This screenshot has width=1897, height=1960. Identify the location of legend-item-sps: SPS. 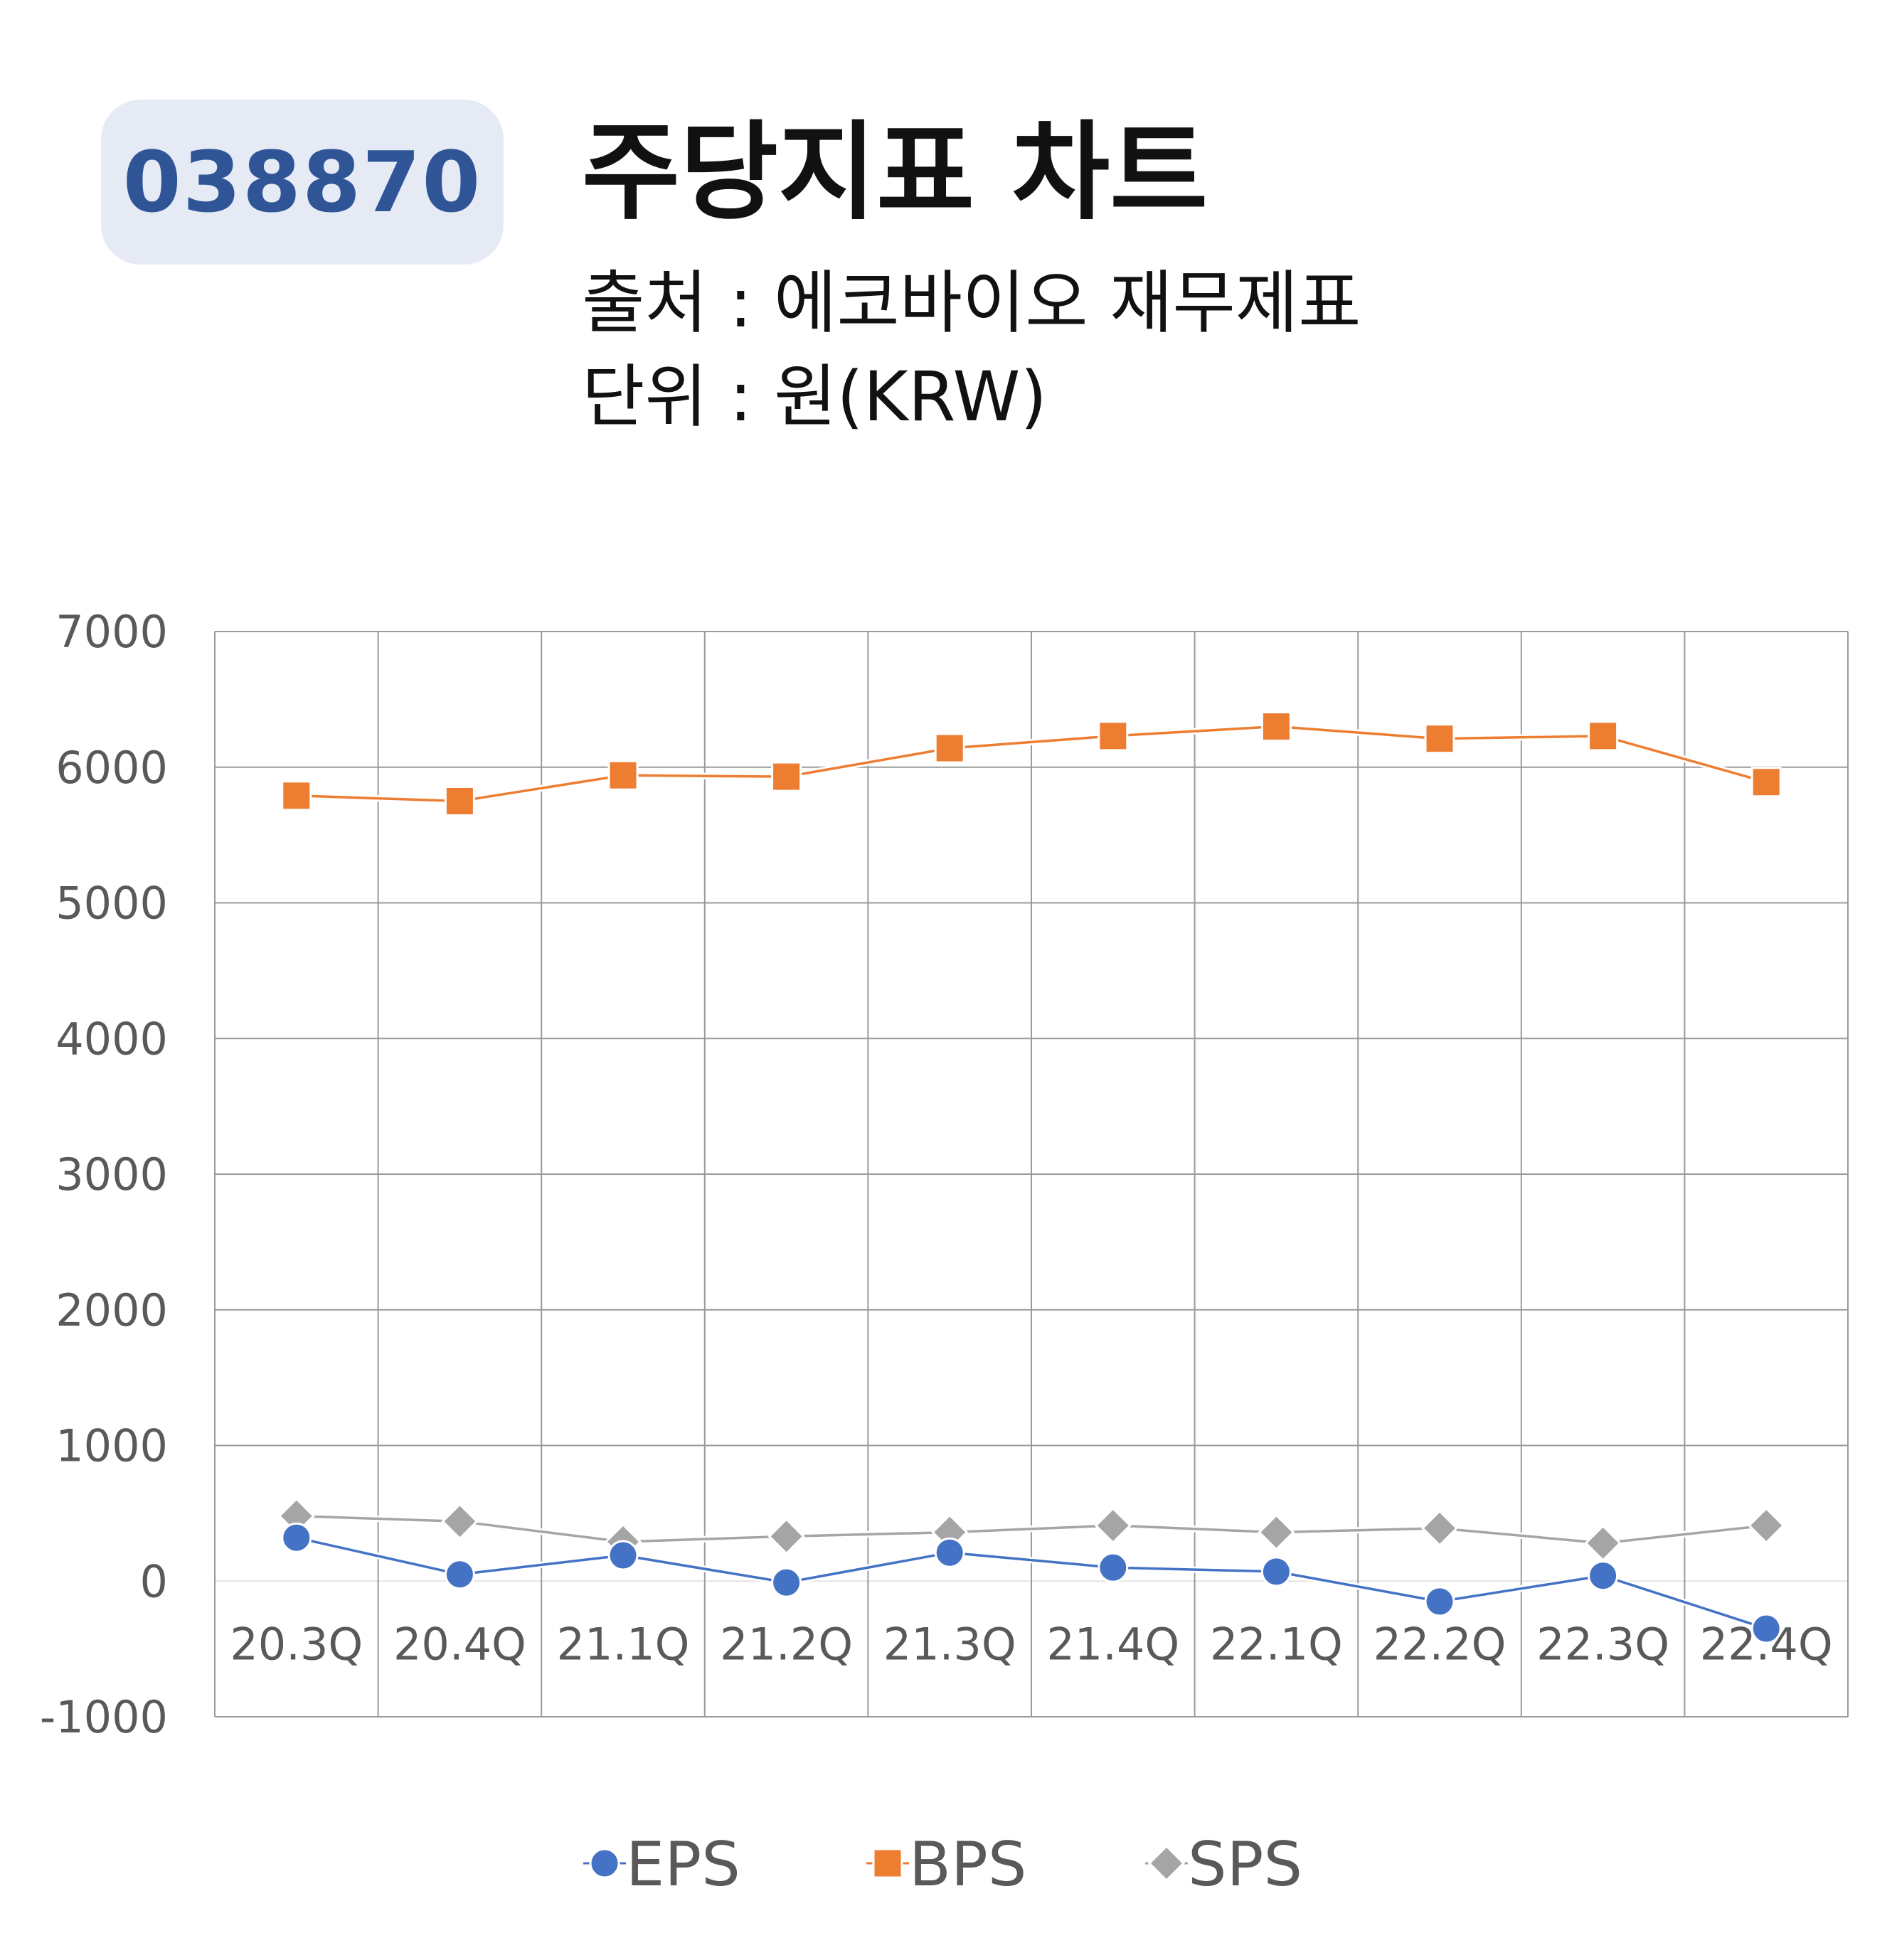
(1223, 1864).